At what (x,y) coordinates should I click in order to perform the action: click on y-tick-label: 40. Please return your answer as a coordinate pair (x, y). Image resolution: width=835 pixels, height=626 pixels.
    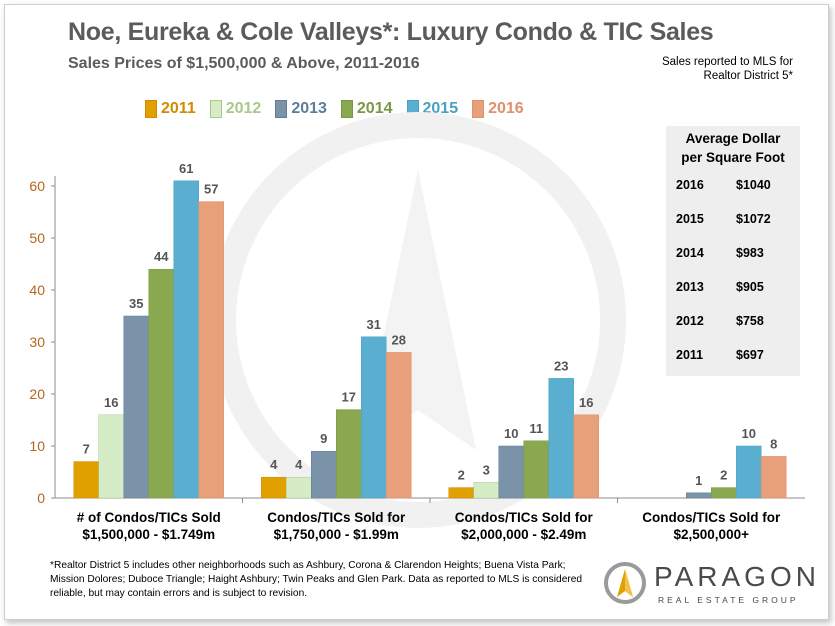
    Looking at the image, I should click on (37, 290).